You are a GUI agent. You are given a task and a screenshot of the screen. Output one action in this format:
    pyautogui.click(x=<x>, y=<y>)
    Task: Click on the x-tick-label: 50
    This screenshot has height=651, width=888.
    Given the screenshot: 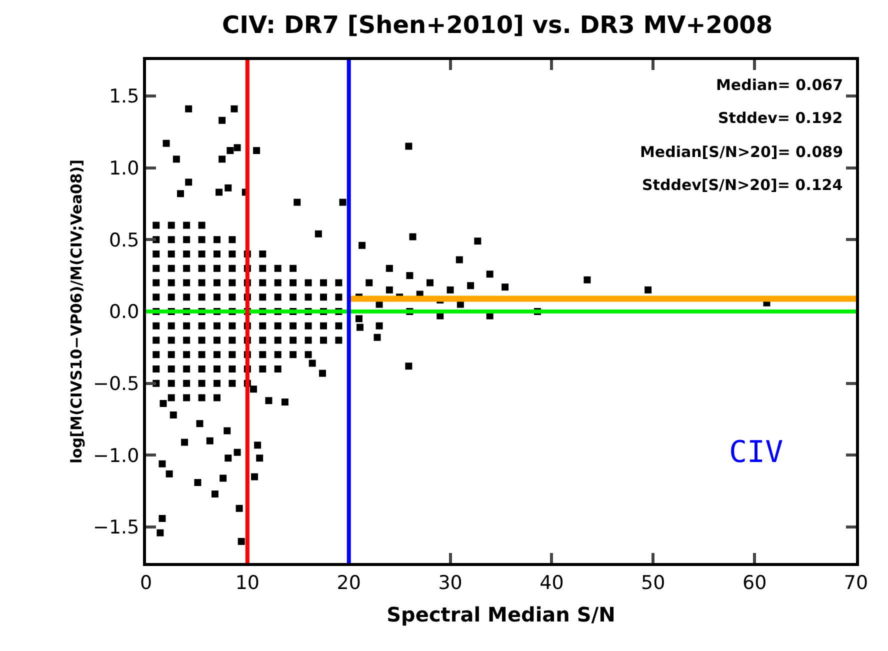 What is the action you would take?
    pyautogui.click(x=653, y=583)
    